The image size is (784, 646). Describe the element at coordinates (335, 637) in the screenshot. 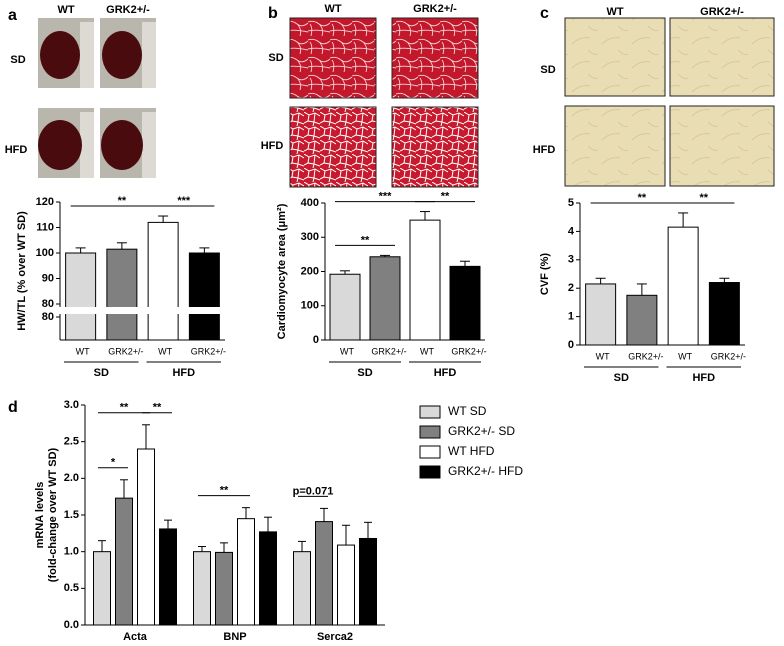

I see `x-tick-label: Serca2` at that location.